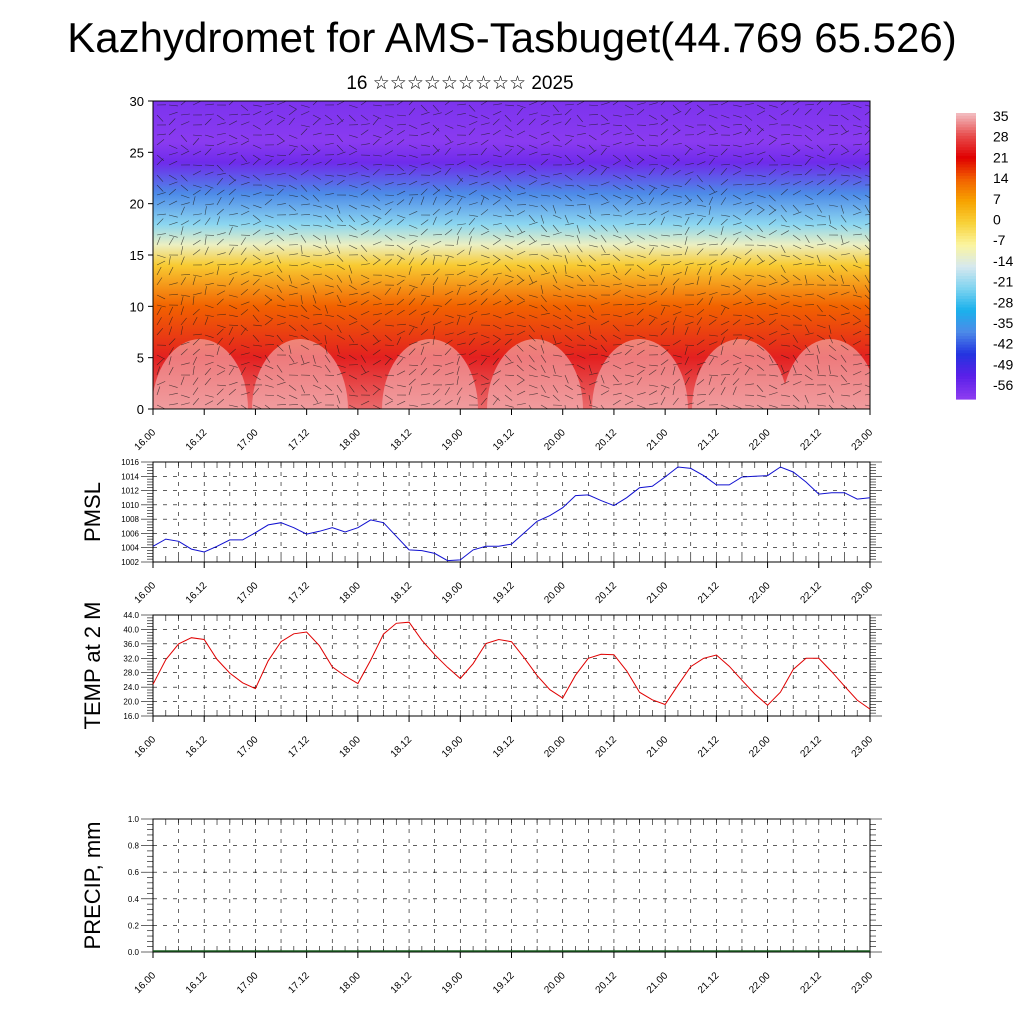  What do you see at coordinates (760, 440) in the screenshot?
I see `profile-x-tick-label: 22.00` at bounding box center [760, 440].